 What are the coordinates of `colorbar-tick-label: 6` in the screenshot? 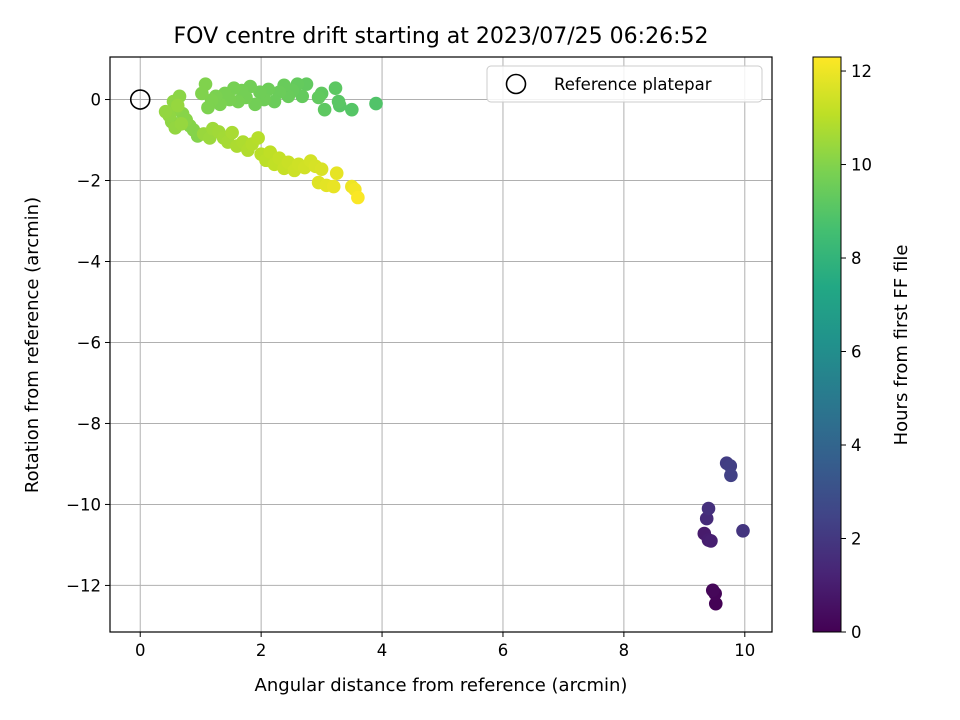 It's located at (856, 352).